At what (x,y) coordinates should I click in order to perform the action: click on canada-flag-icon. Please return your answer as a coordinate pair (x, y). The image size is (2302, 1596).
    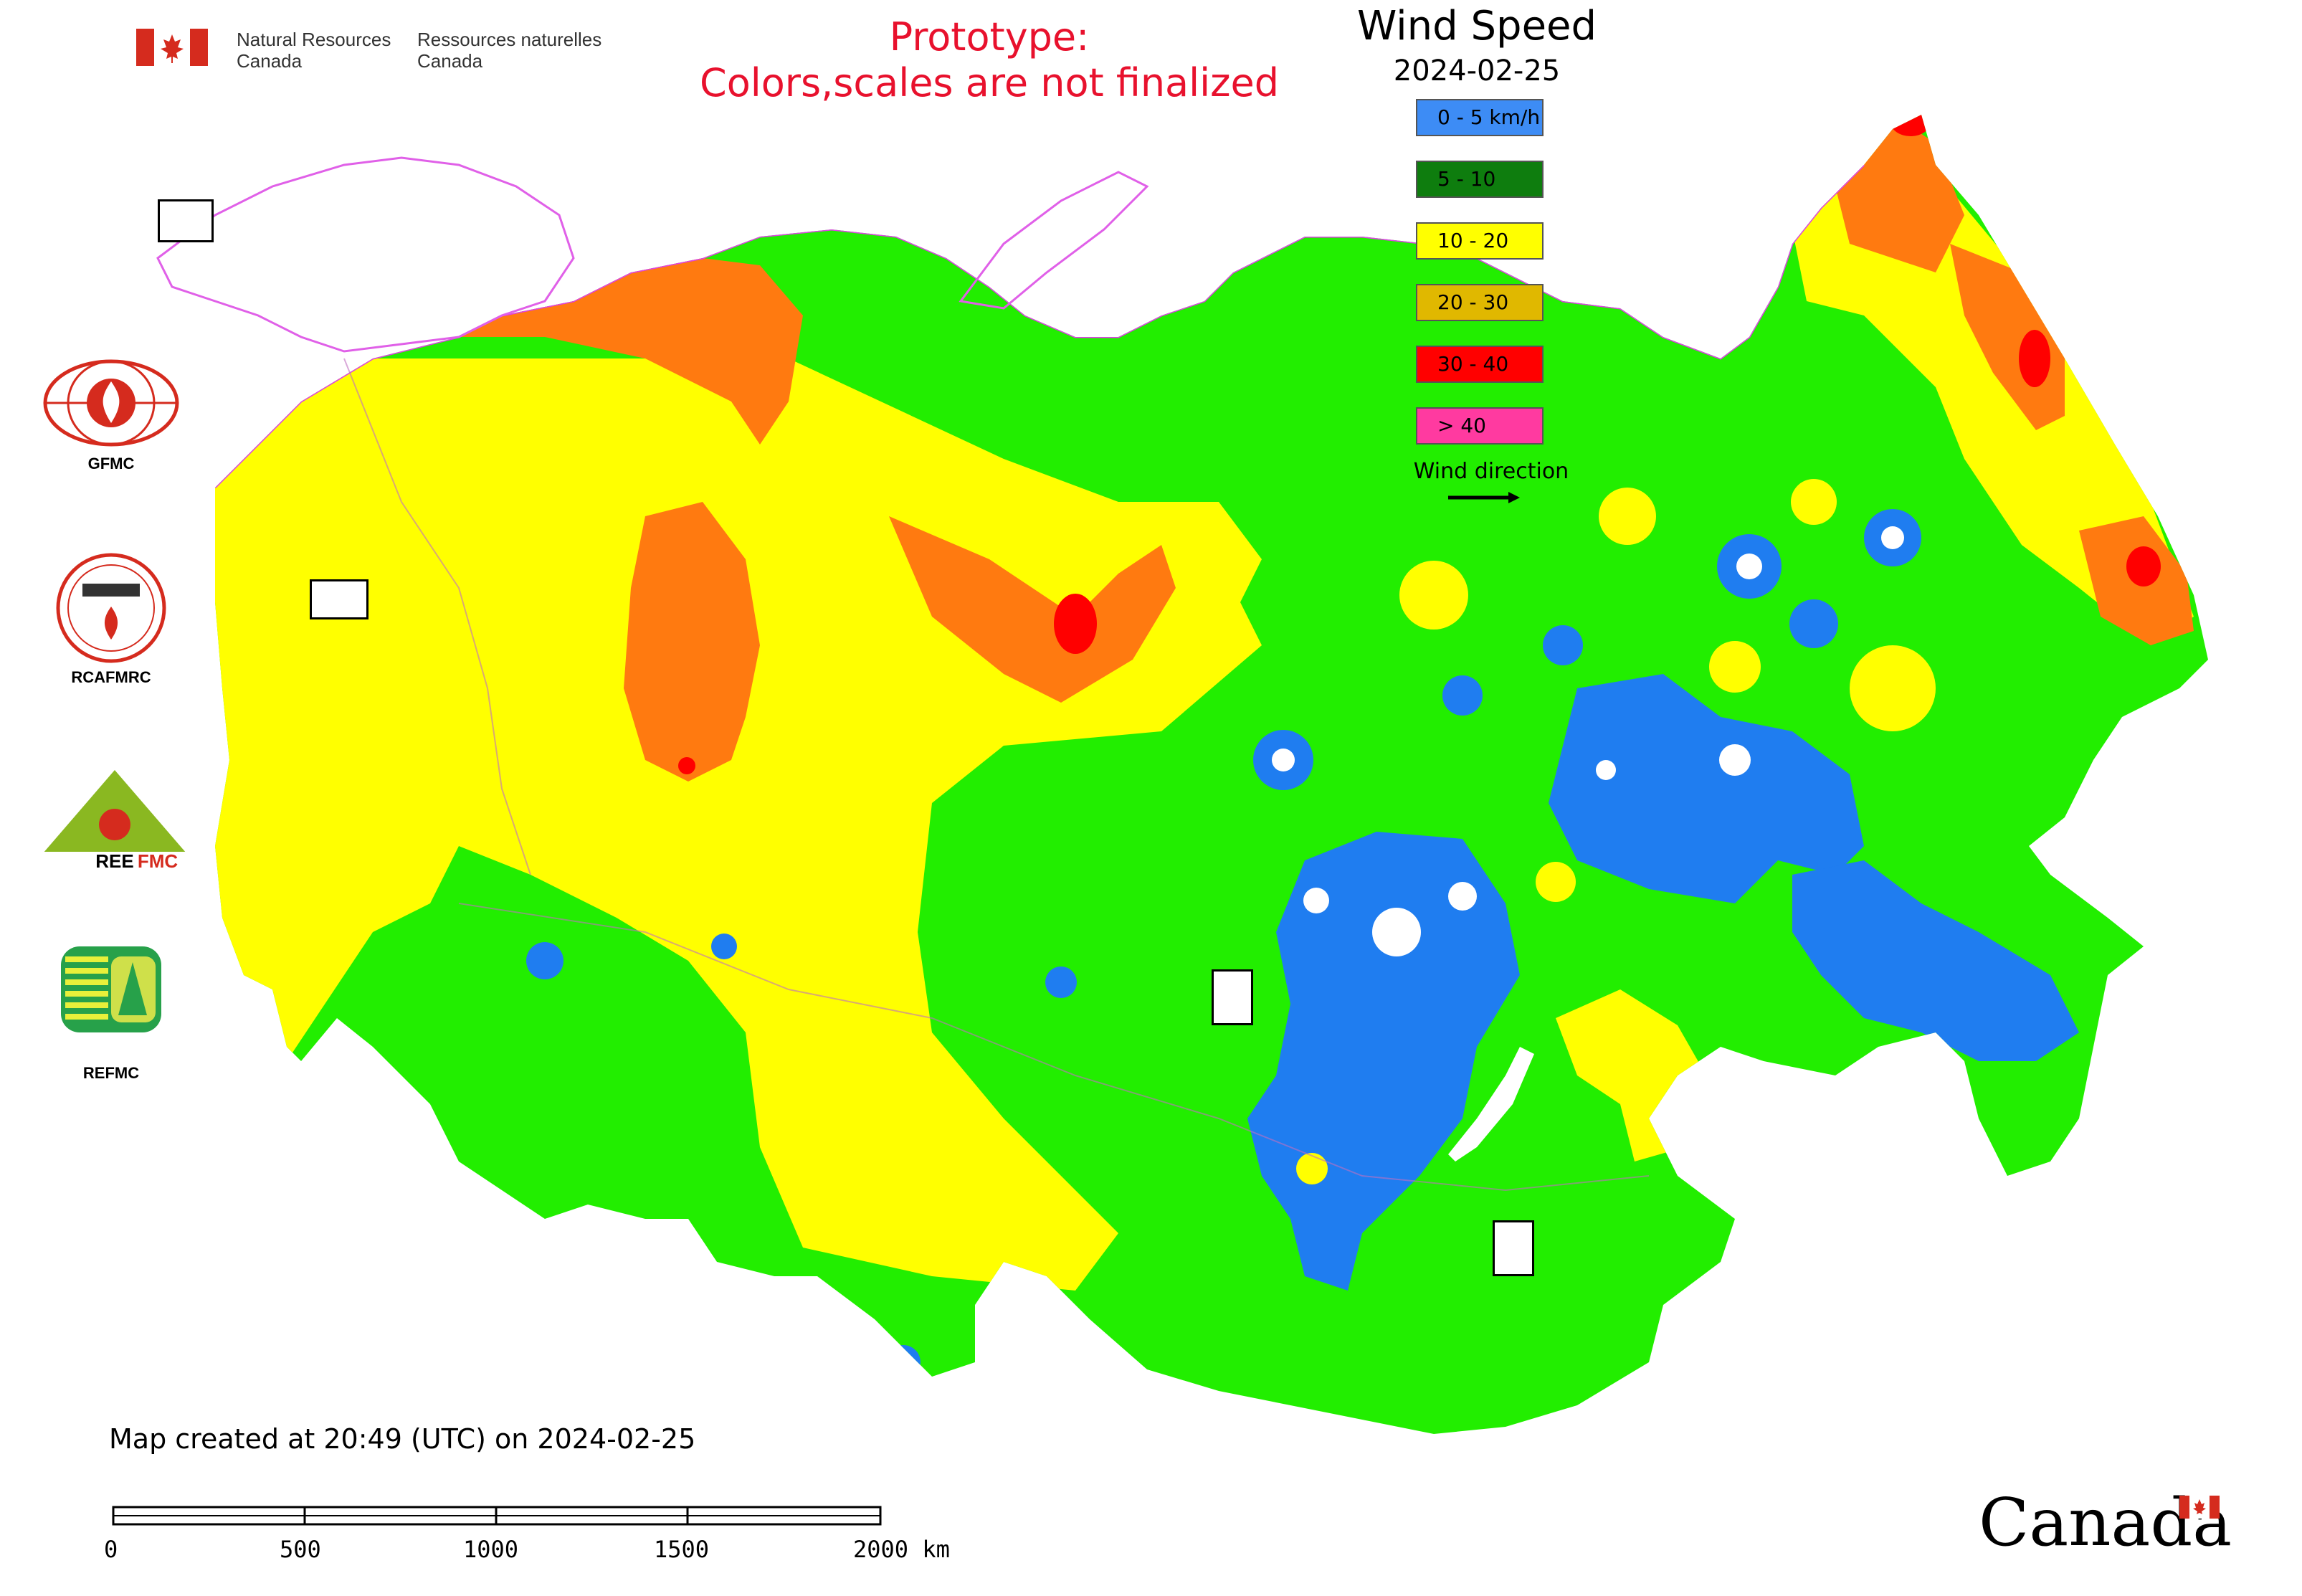
    Looking at the image, I should click on (172, 47).